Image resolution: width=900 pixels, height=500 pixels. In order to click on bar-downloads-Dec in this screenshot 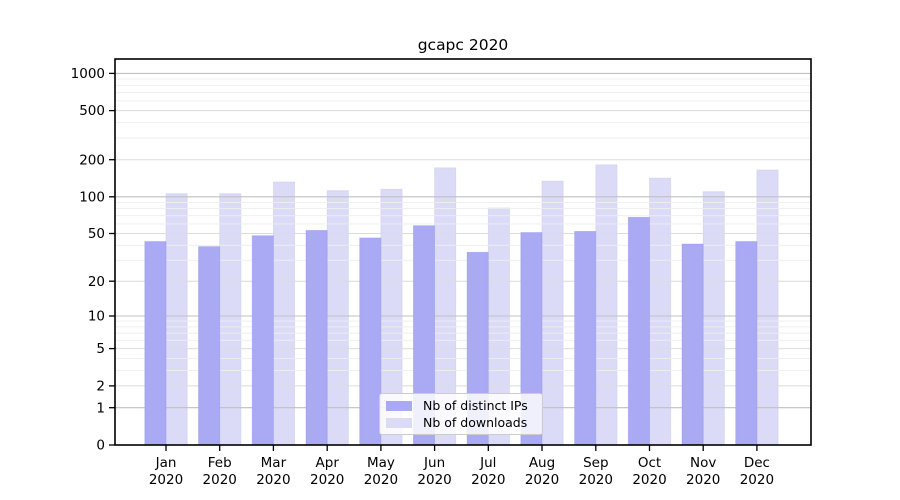, I will do `click(767, 307)`.